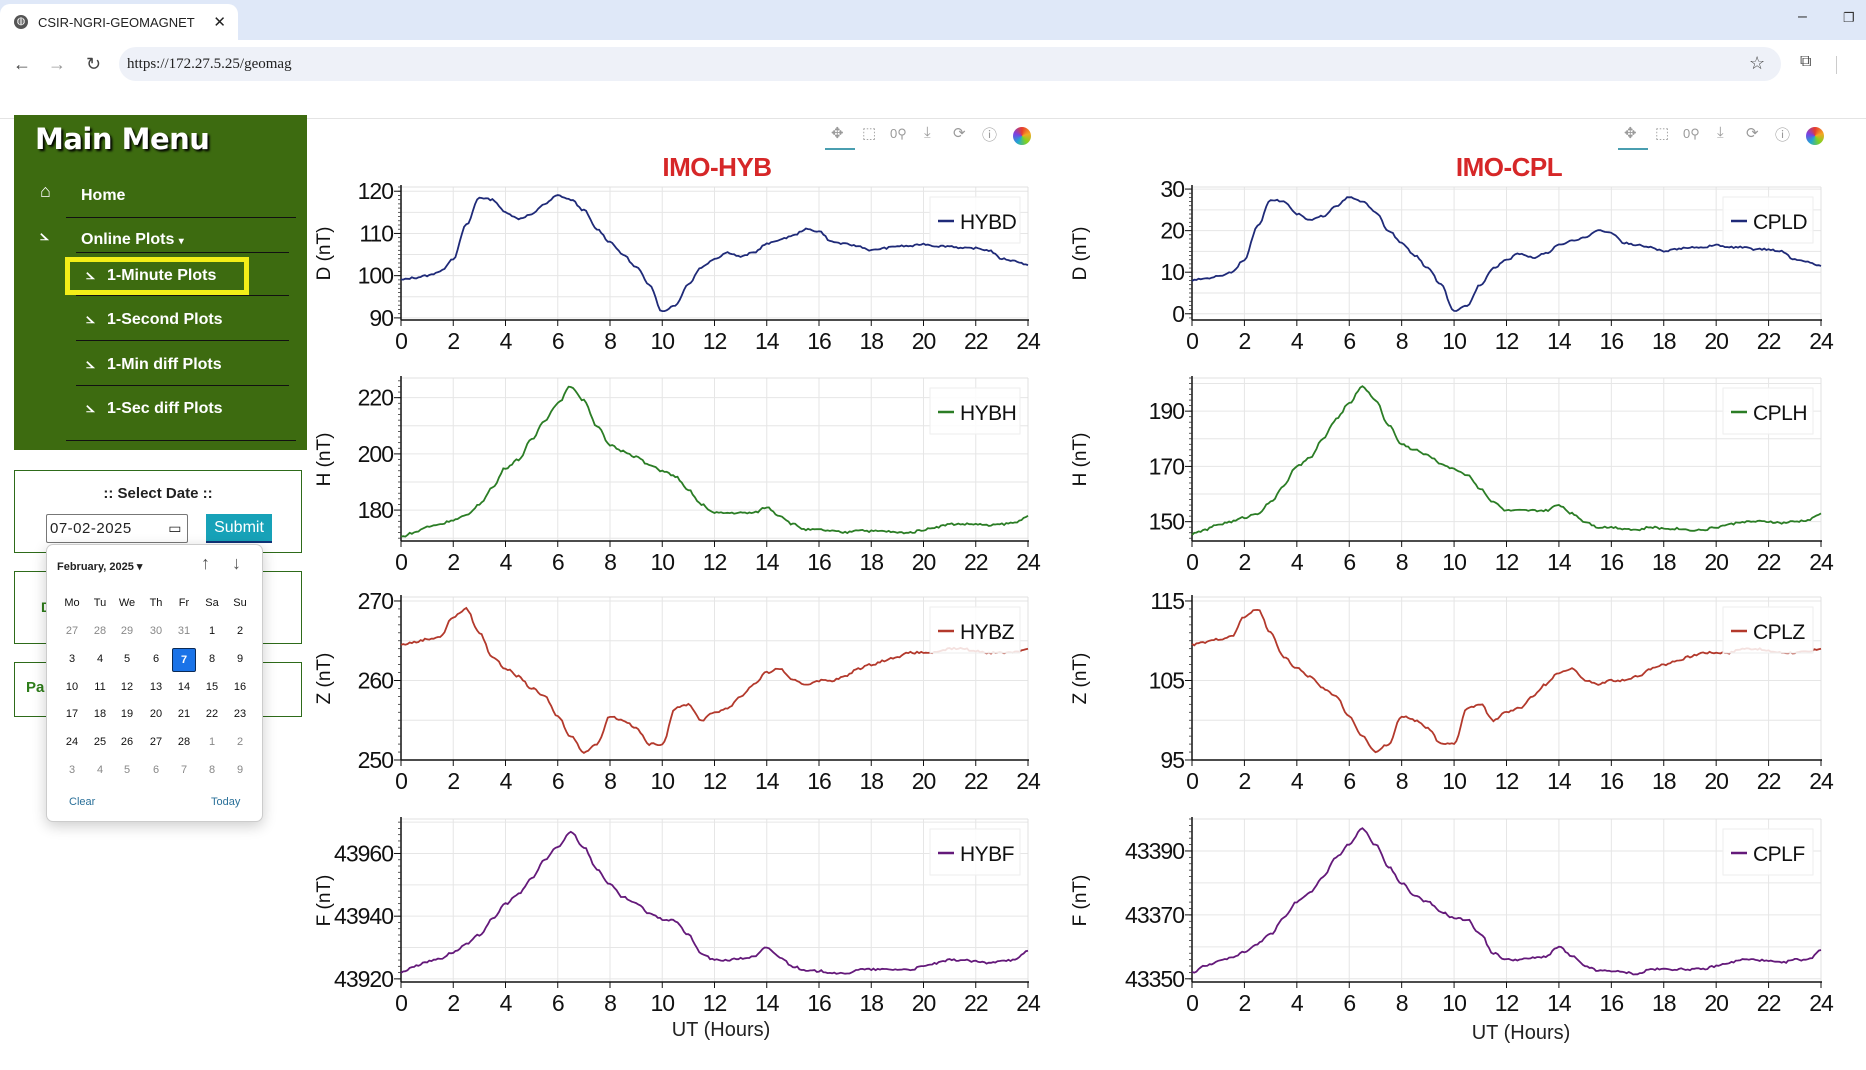 This screenshot has width=1866, height=1070. I want to click on calendar-day: 21, so click(184, 714).